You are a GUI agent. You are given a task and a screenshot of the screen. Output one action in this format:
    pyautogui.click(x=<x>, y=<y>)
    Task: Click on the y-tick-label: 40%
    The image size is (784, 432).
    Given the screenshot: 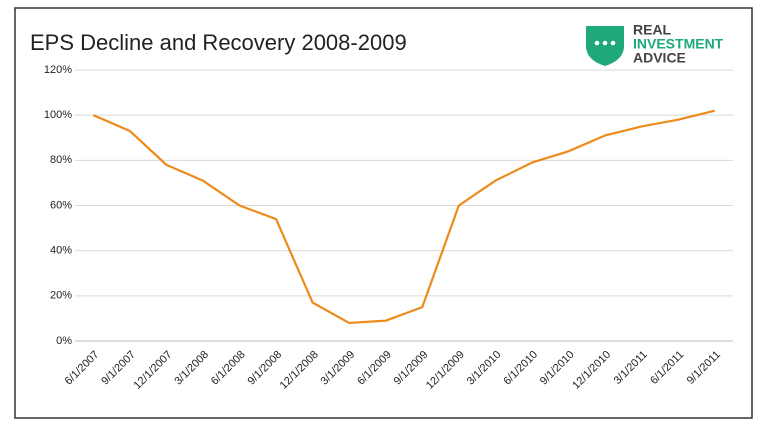 What is the action you would take?
    pyautogui.click(x=61, y=251)
    